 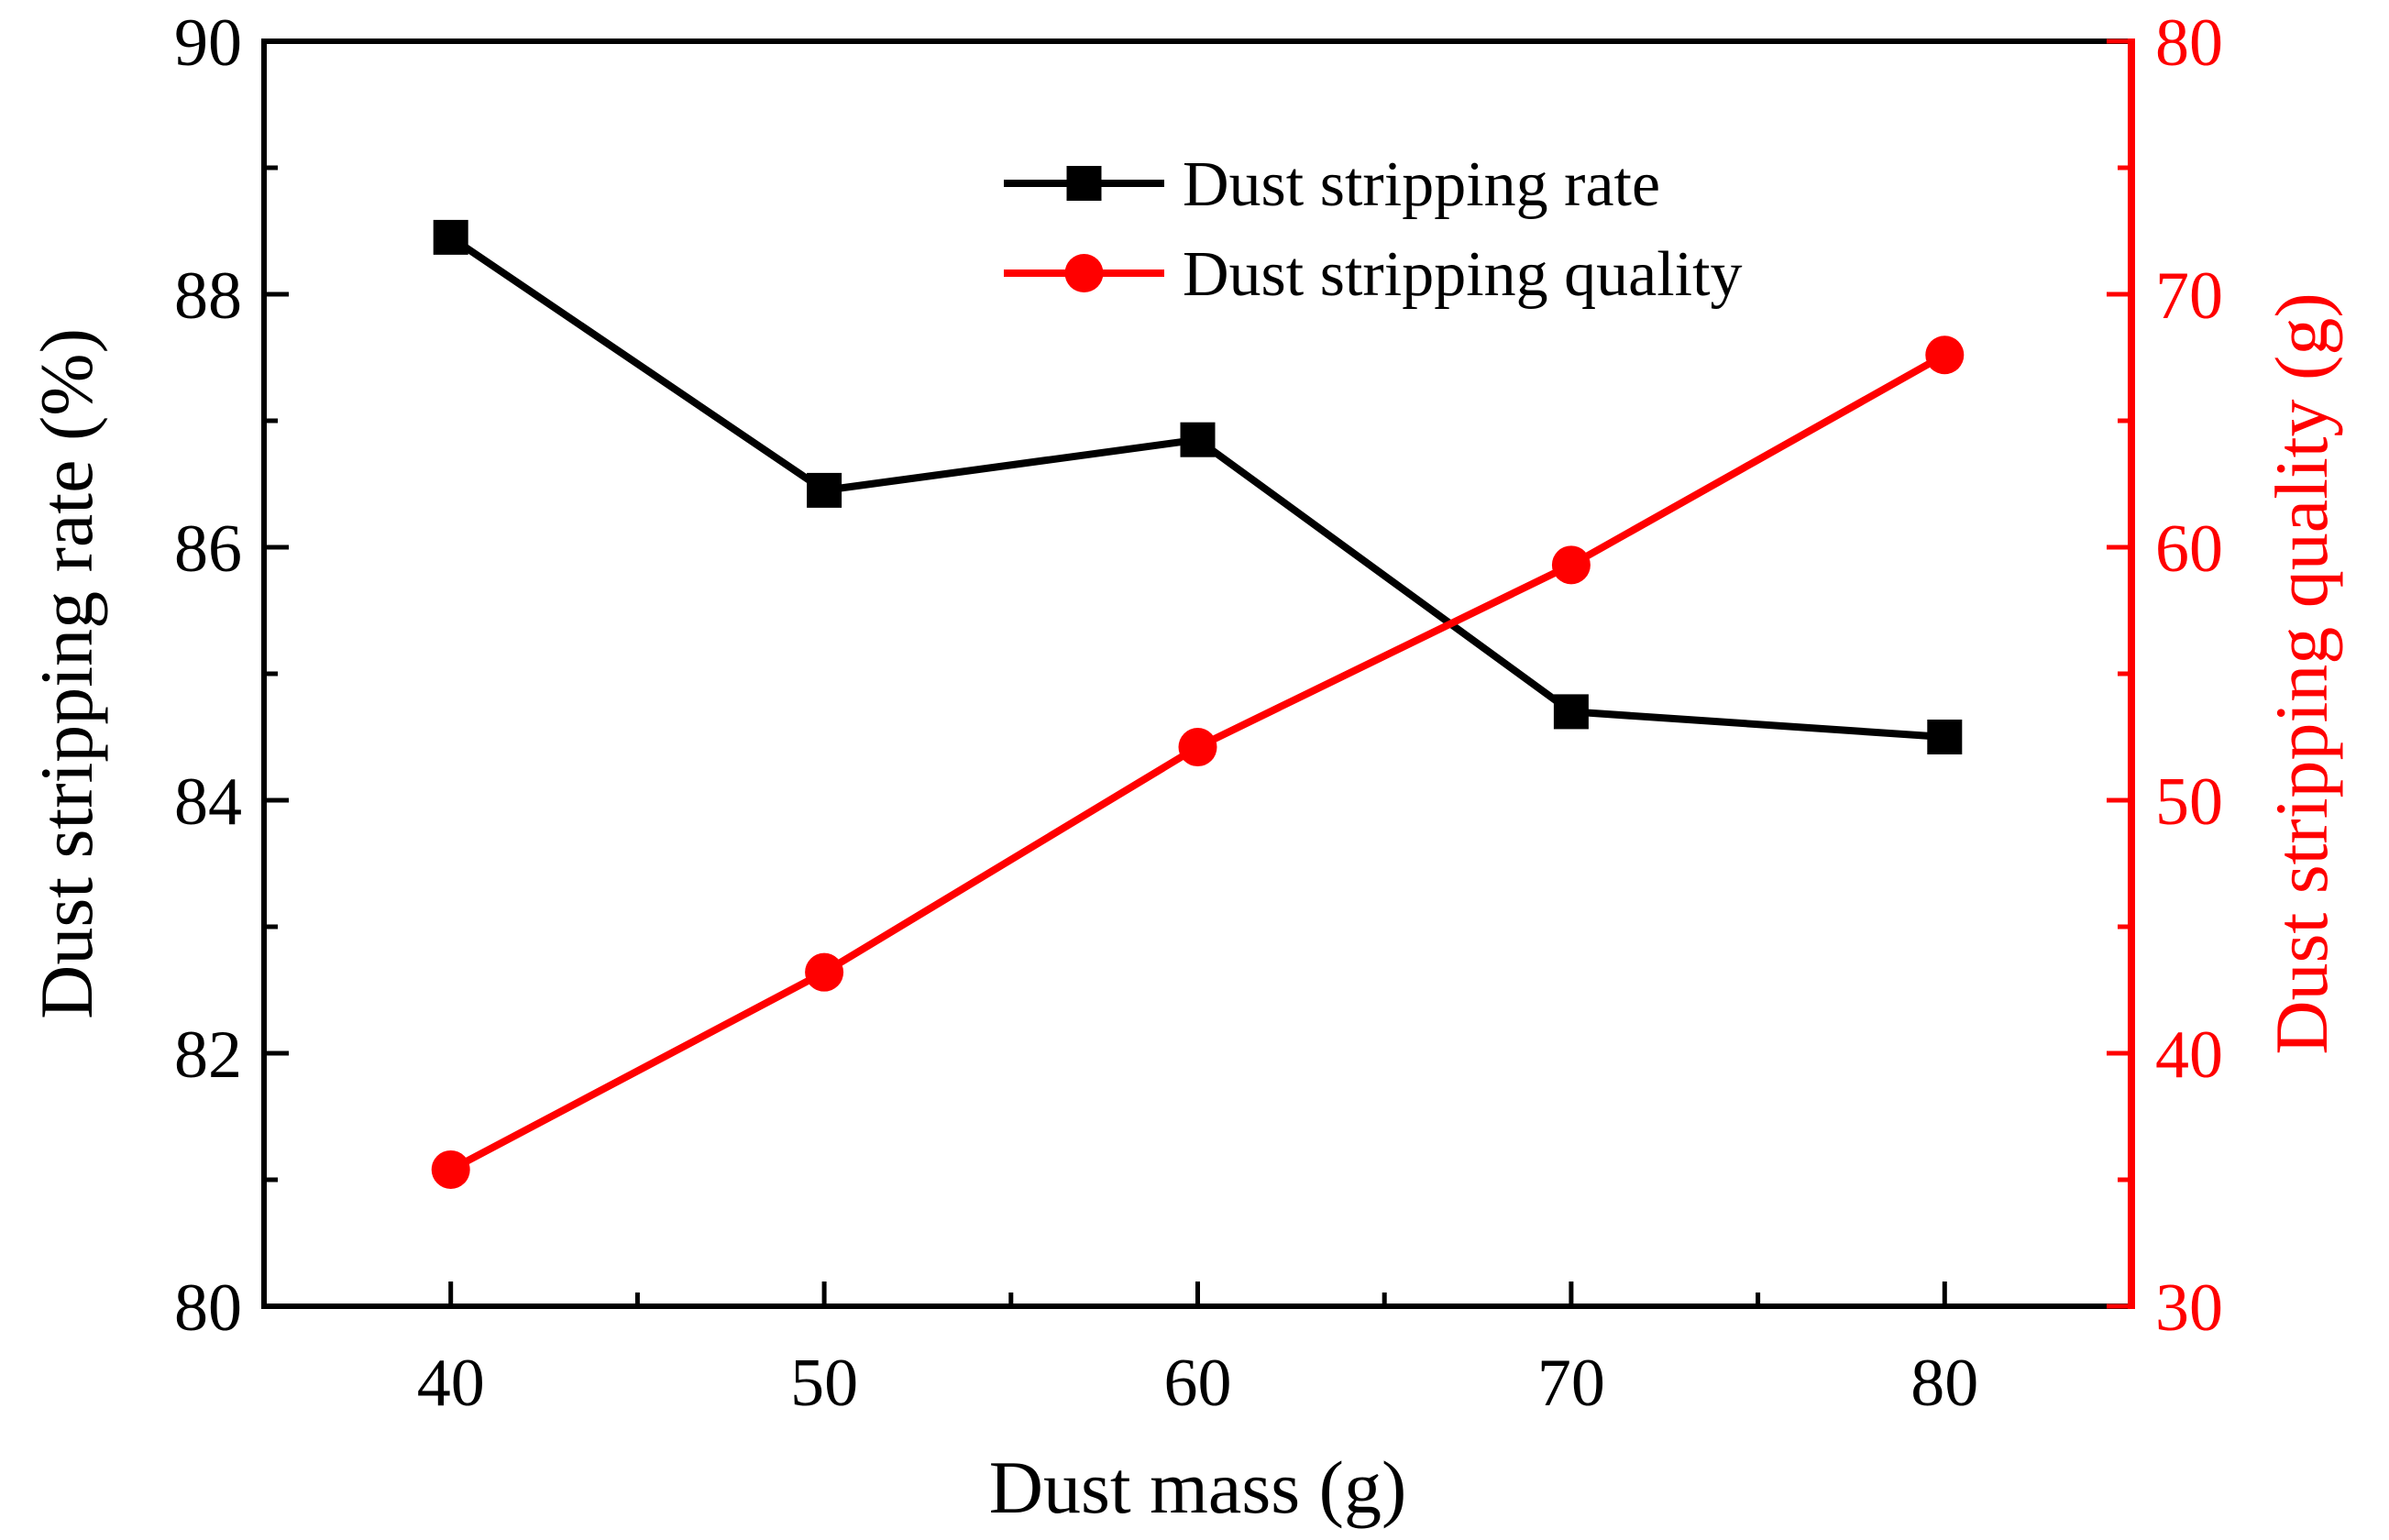 What do you see at coordinates (208, 1308) in the screenshot?
I see `y-tick-label-left: 80` at bounding box center [208, 1308].